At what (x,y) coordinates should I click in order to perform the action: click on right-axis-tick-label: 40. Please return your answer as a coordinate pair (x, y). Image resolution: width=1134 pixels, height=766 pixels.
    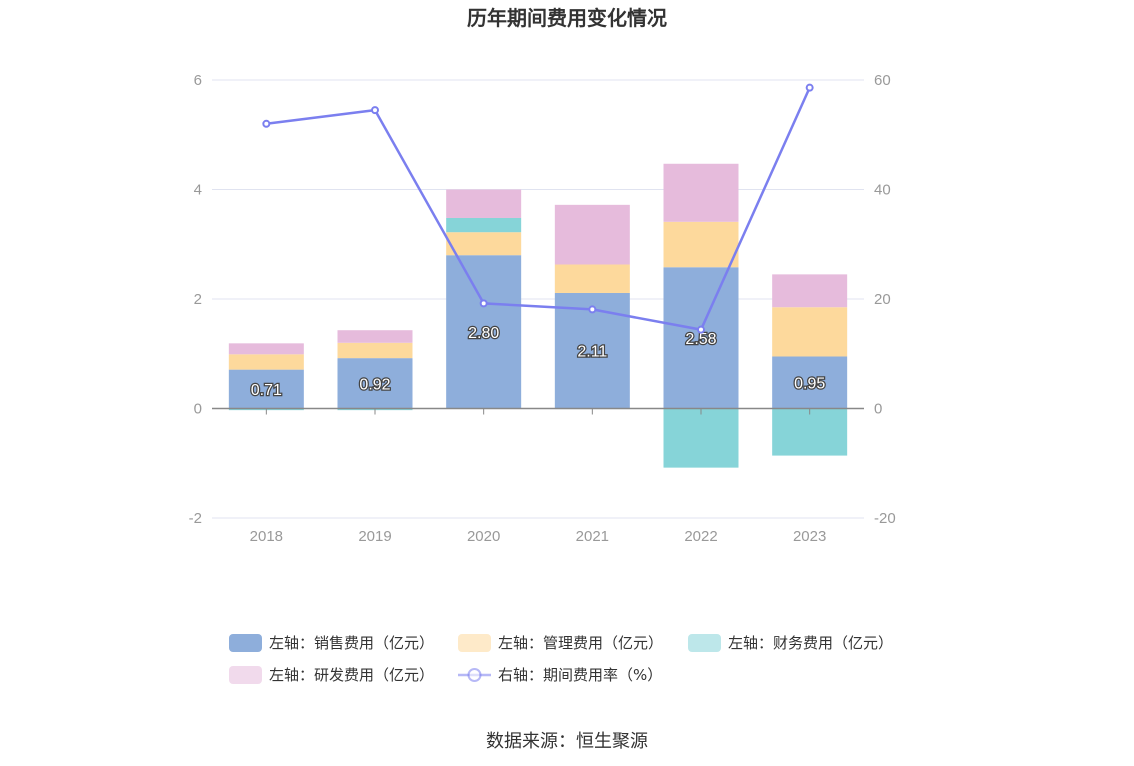
    Looking at the image, I should click on (882, 190).